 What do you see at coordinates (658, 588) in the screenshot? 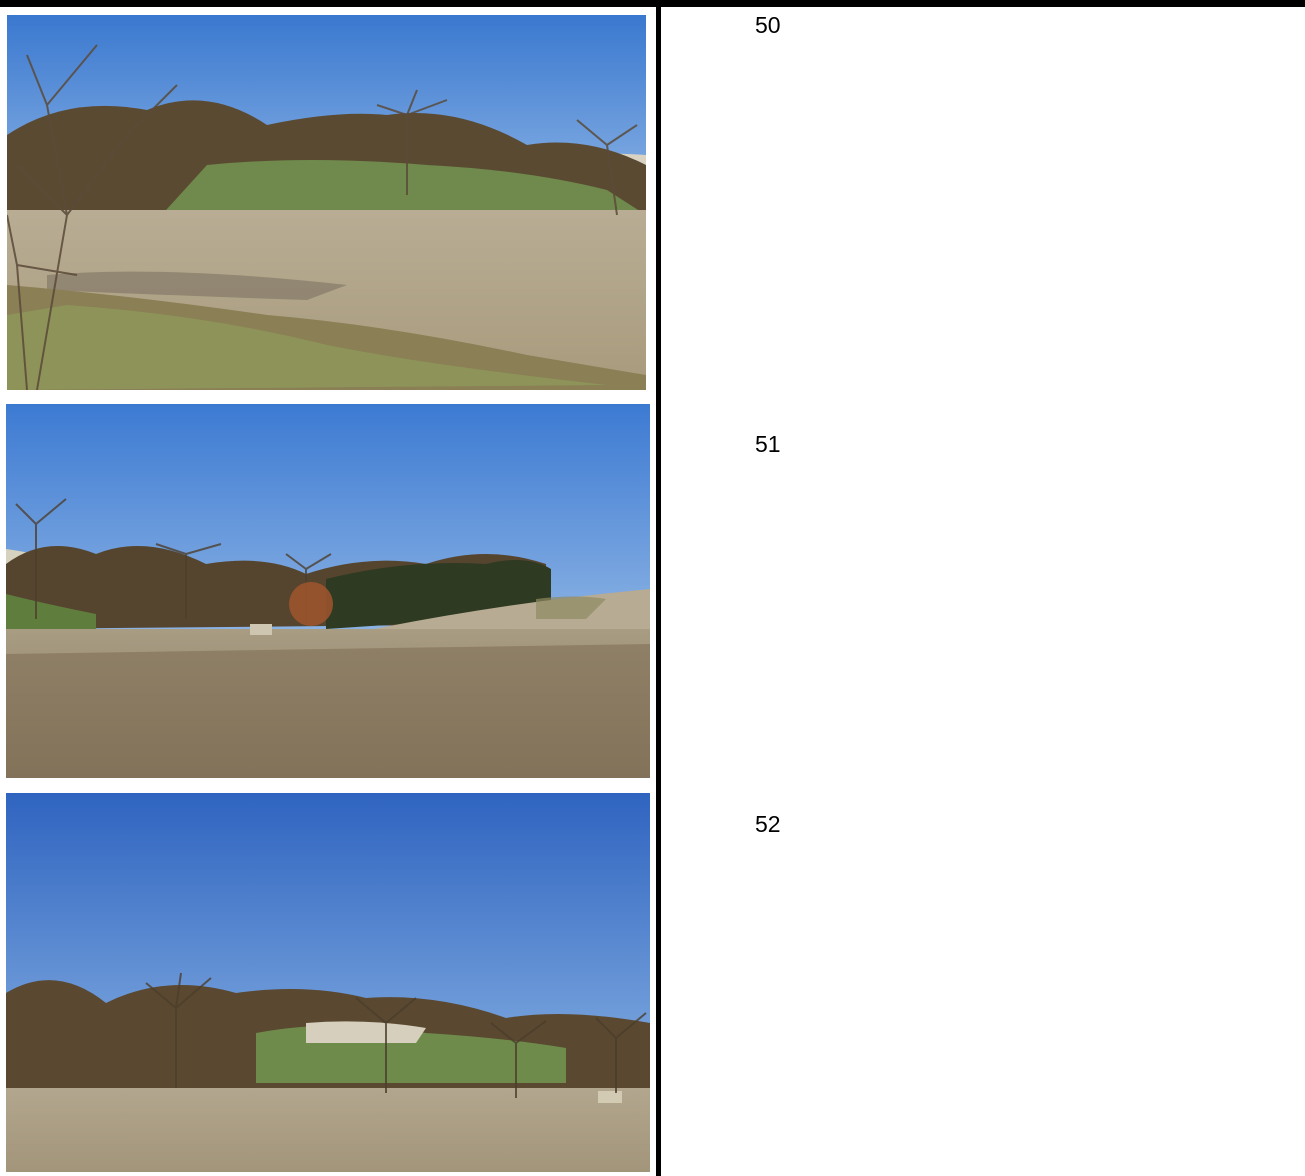
I see `table-column-divider` at bounding box center [658, 588].